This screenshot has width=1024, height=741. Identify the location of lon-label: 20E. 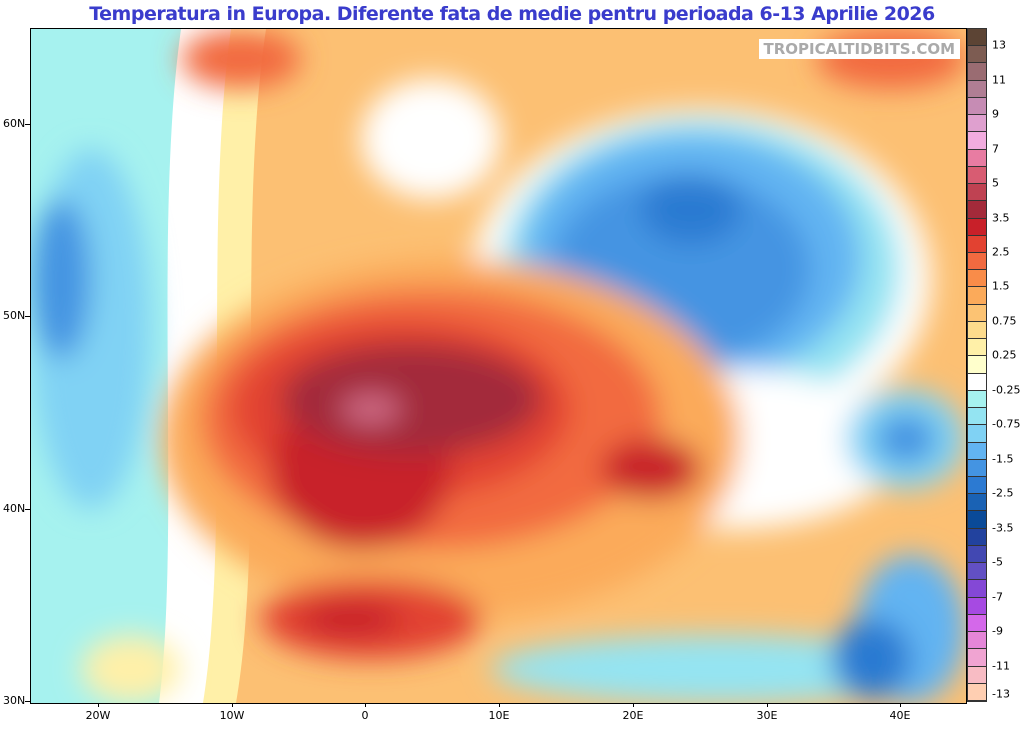
(633, 715).